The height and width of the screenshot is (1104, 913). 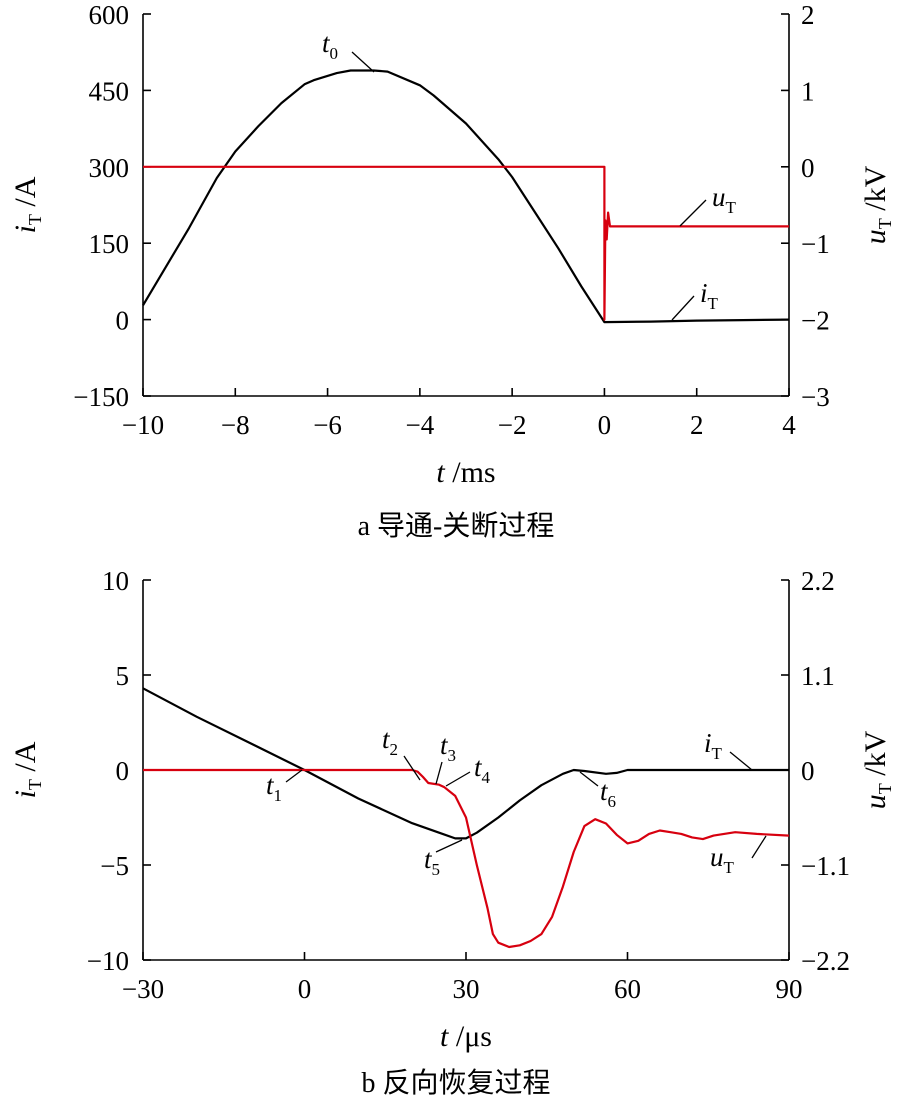 What do you see at coordinates (327, 425) in the screenshot?
I see `a-x-tick-label: −6` at bounding box center [327, 425].